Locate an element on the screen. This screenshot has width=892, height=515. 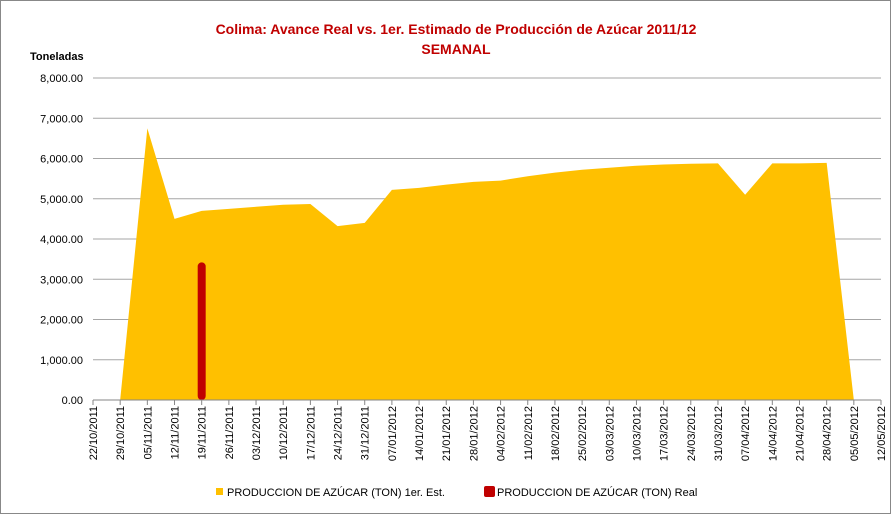
x-tick-label: 25/02/2012 is located at coordinates (583, 433).